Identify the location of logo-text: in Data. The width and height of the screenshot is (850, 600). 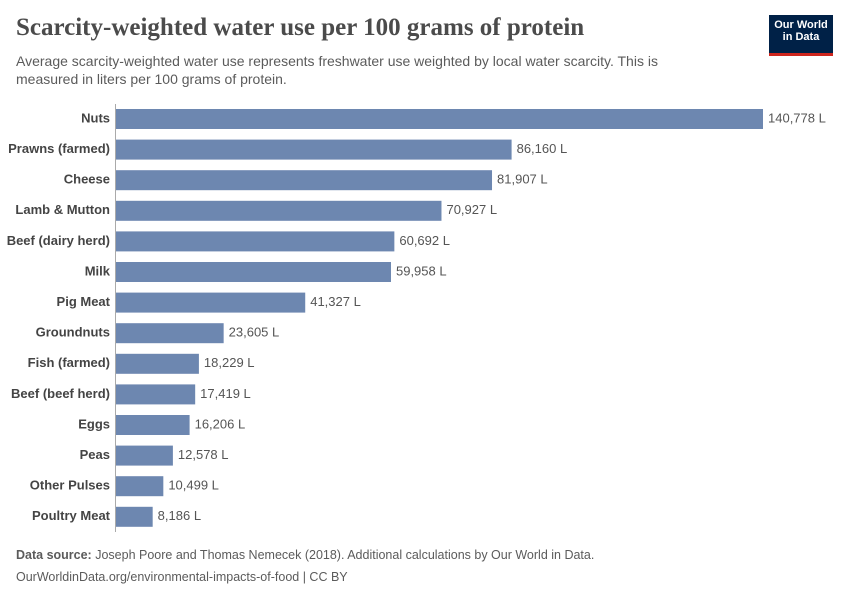
(801, 37).